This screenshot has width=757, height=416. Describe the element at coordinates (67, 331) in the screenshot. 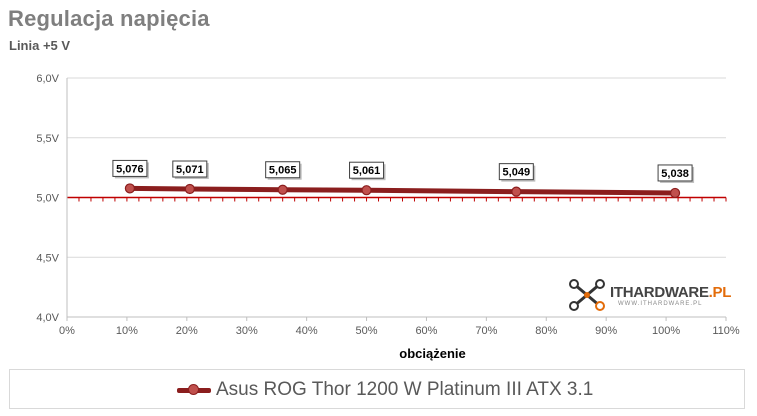

I see `x-tick-label: 0%` at that location.